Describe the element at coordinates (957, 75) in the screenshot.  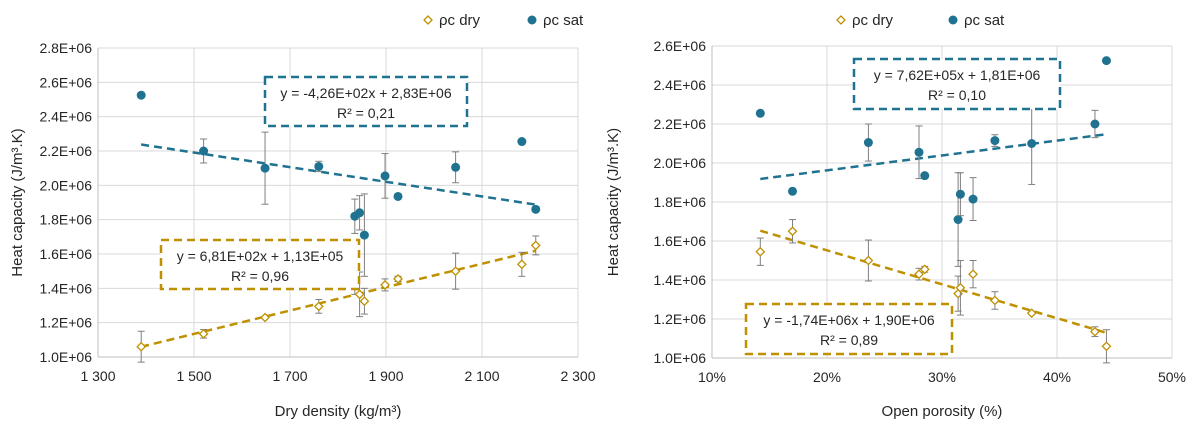
I see `trendline-equation-sat: y = 7,62E+05x + 1,81E+06` at that location.